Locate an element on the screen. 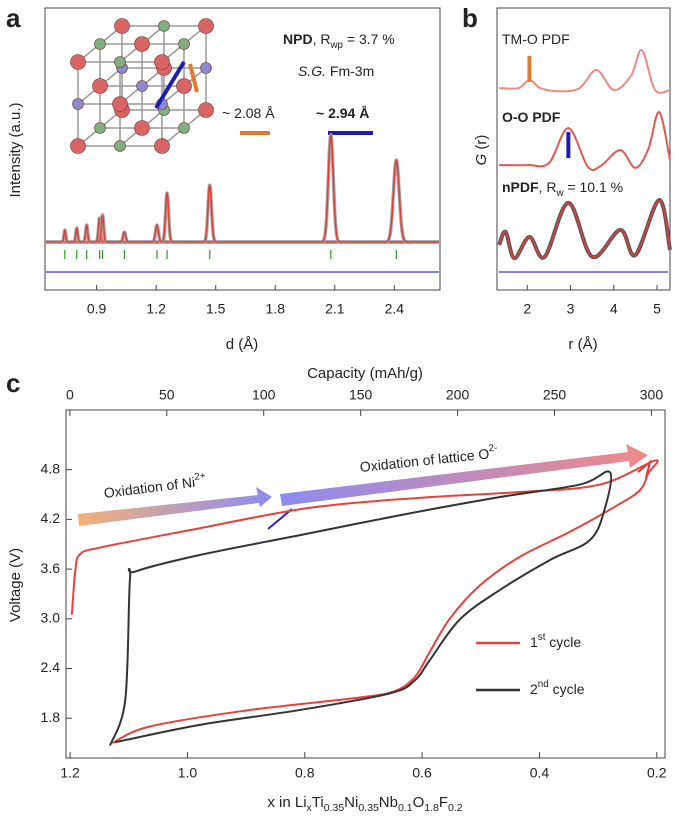 This screenshot has height=819, width=679. x2-tick-label: 250 is located at coordinates (555, 395).